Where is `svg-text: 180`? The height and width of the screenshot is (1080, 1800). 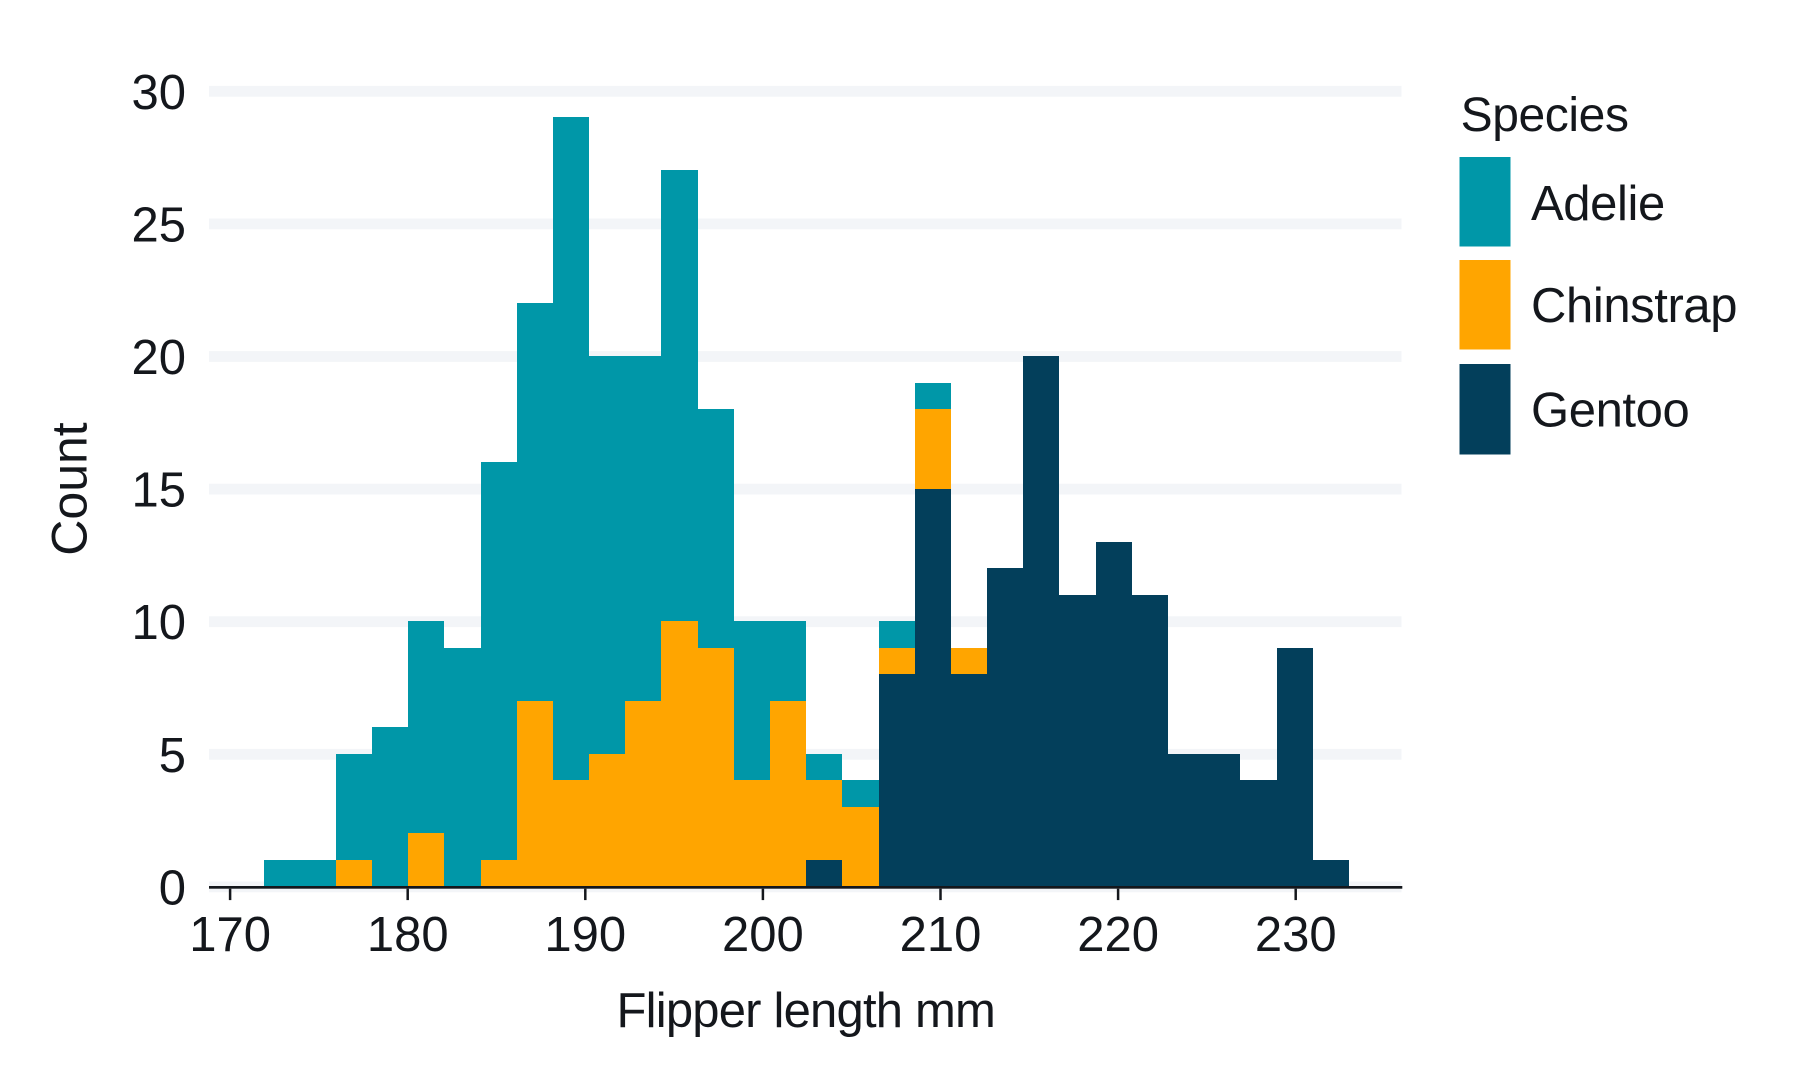
svg-text: 180 is located at coordinates (408, 935).